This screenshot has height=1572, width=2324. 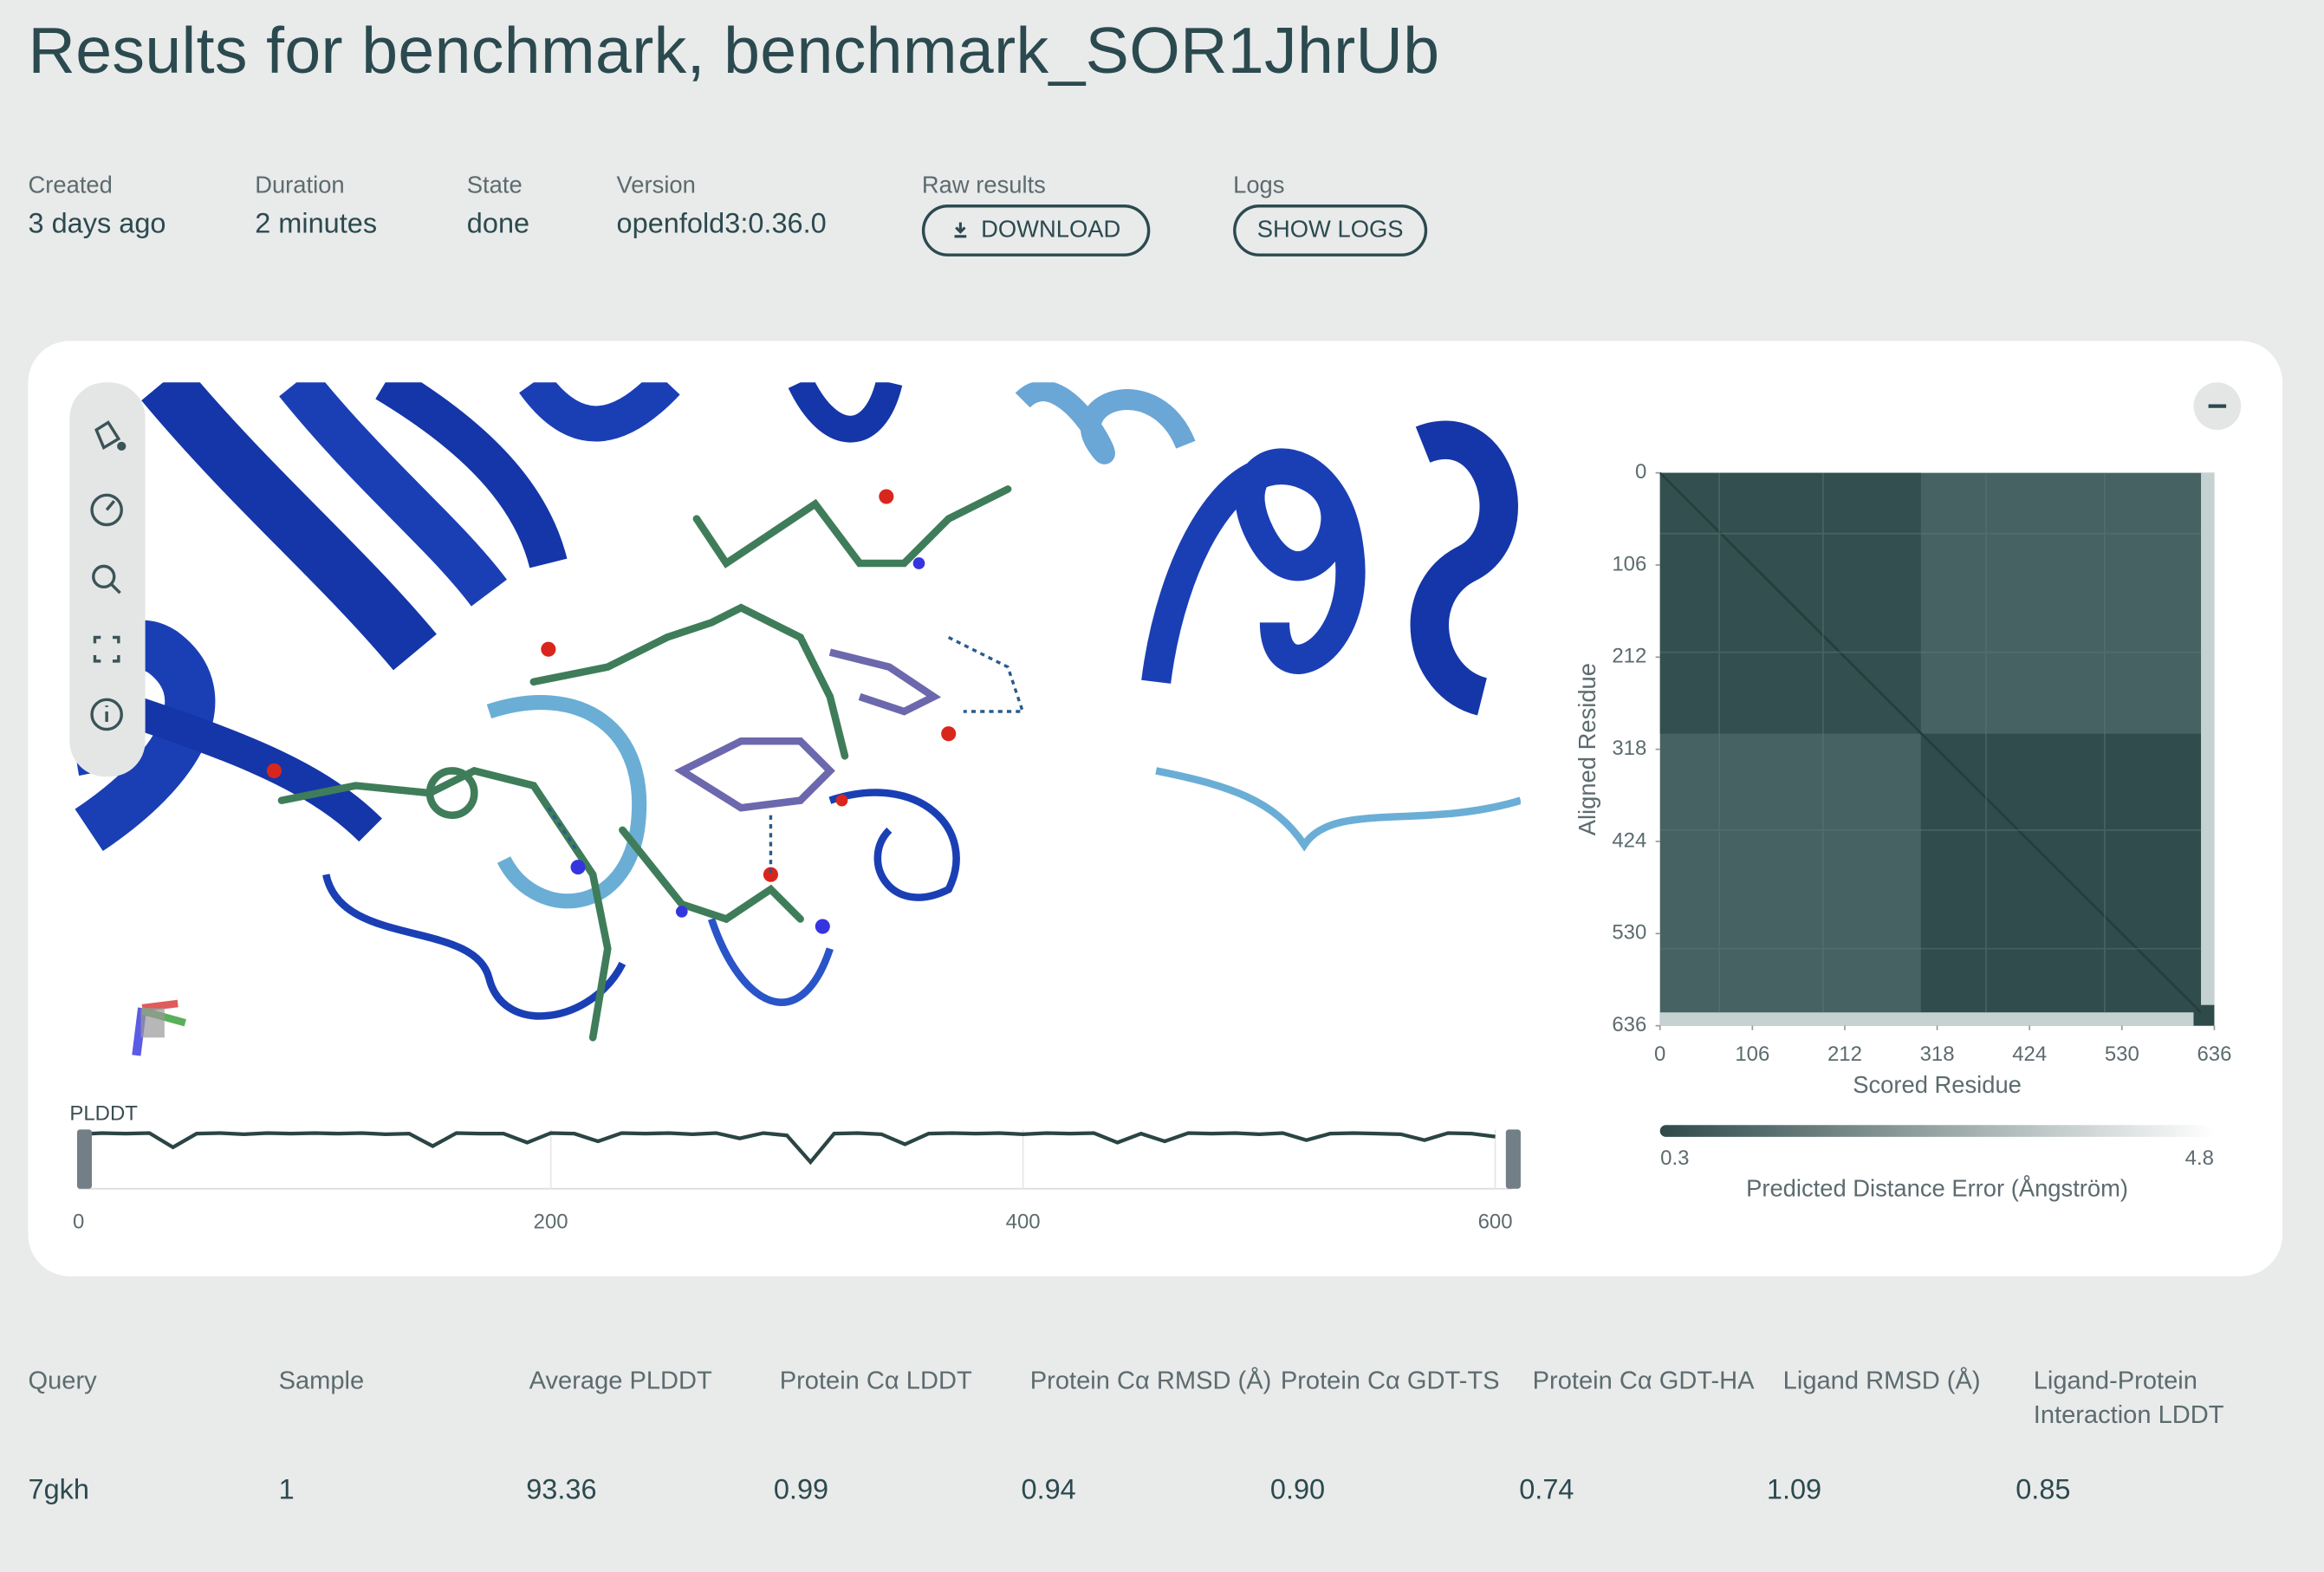 What do you see at coordinates (1629, 749) in the screenshot?
I see `y-tick-label: 318` at bounding box center [1629, 749].